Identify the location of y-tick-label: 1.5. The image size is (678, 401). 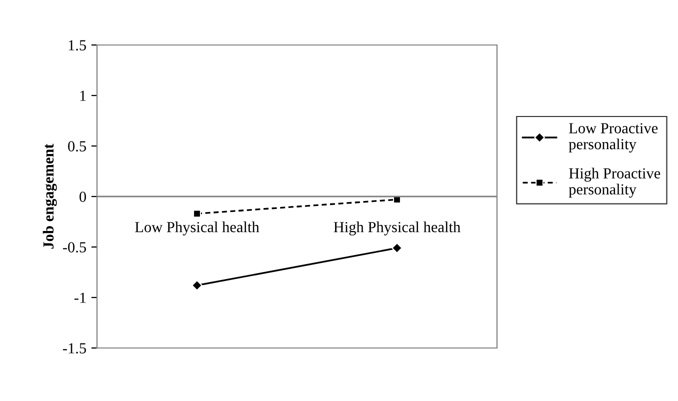
(77, 45).